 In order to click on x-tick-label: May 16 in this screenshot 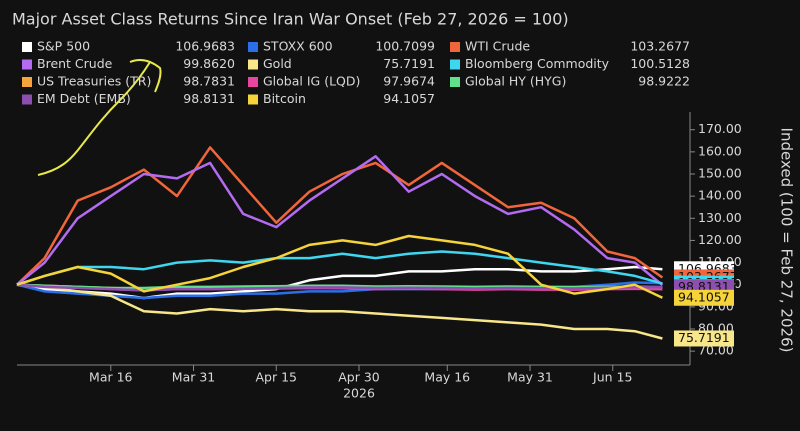, I will do `click(447, 377)`.